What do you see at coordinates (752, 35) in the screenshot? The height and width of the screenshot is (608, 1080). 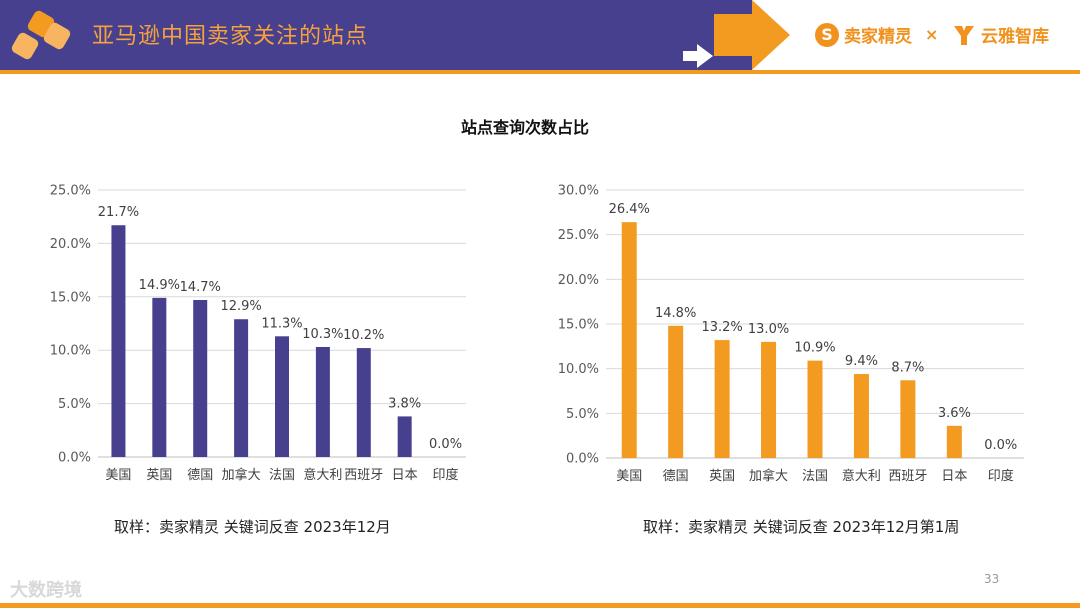 I see `large-arrow-icon` at bounding box center [752, 35].